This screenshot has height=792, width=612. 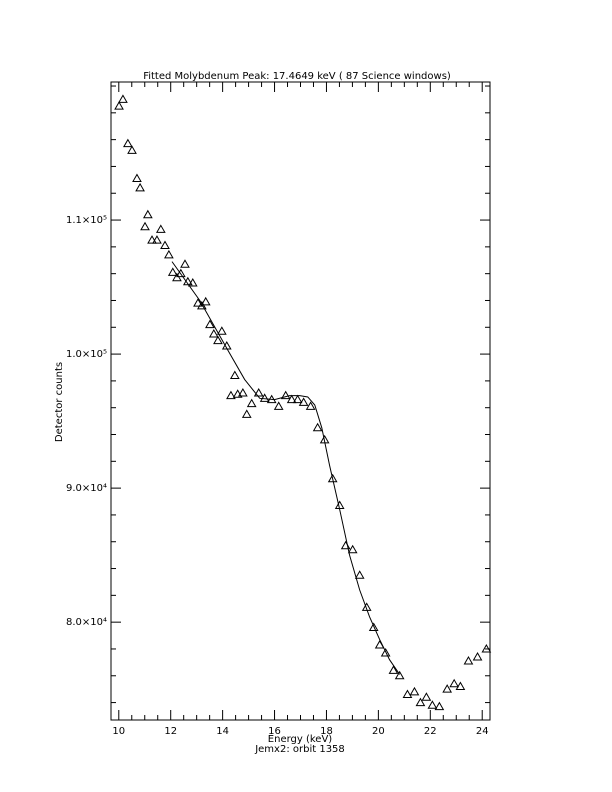 I want to click on x-tick-label: 16, so click(x=274, y=731).